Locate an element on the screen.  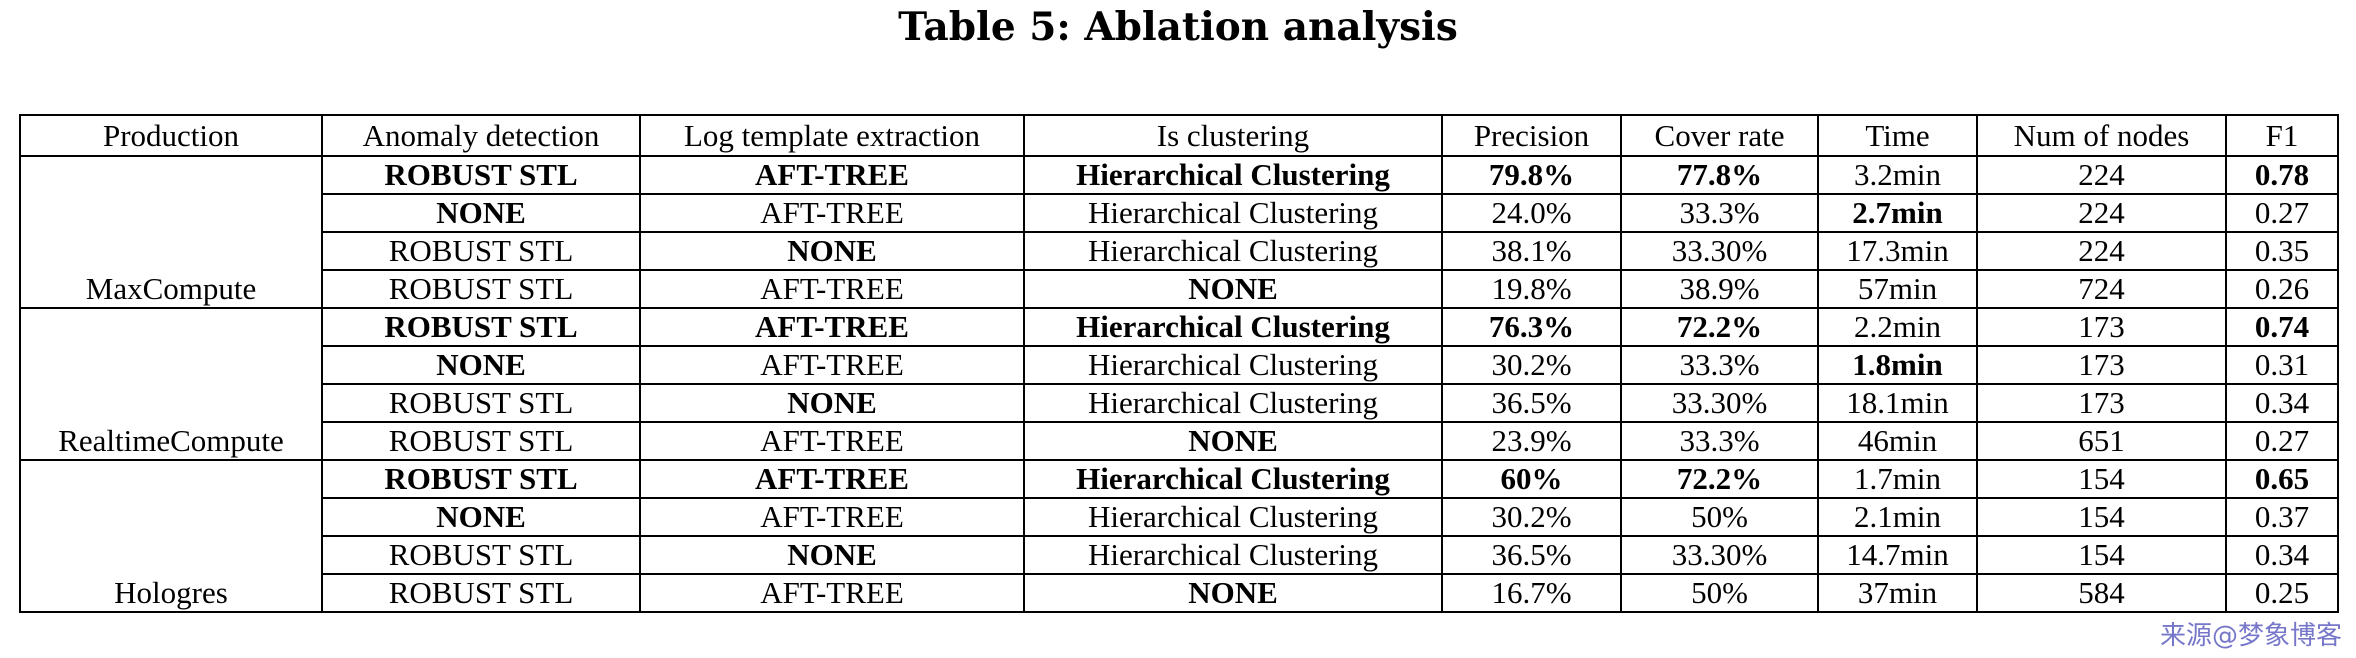
f1-cell: 0.35 is located at coordinates (2282, 251).